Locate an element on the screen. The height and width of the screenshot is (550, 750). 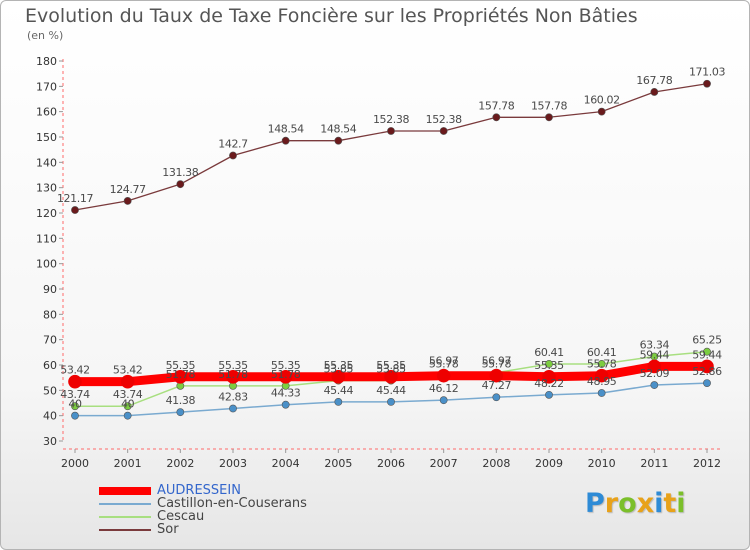
data-label: 52.86 is located at coordinates (707, 371).